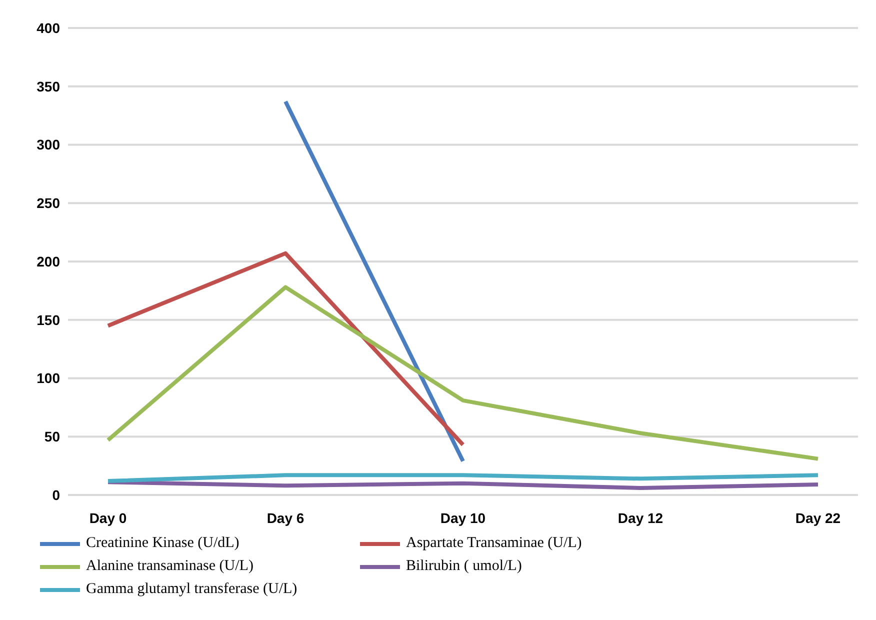  I want to click on x-tick-label: Day 0, so click(108, 518).